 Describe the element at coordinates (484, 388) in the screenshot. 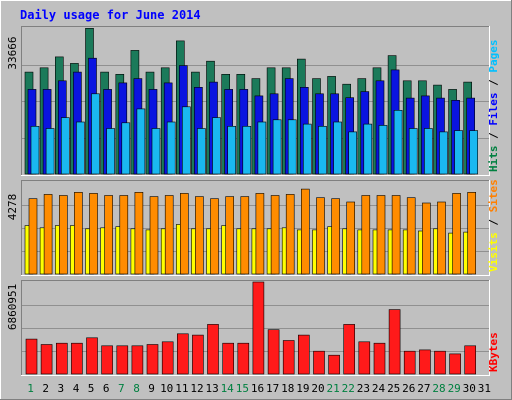

I see `x-tick-label: 31` at that location.